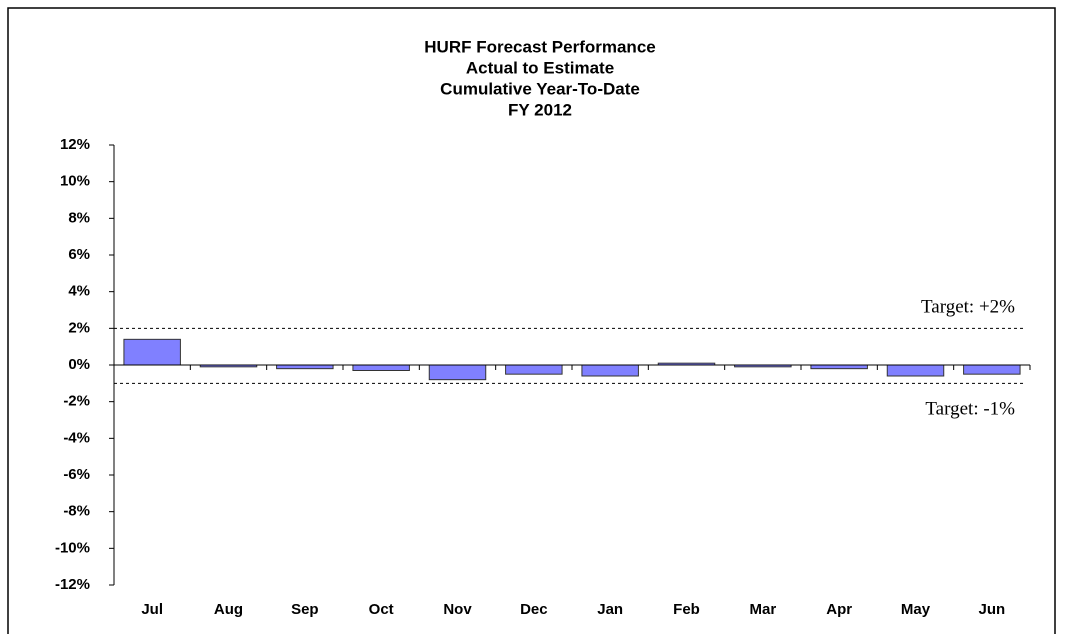 Image resolution: width=1065 pixels, height=634 pixels. What do you see at coordinates (152, 609) in the screenshot?
I see `x-tick-label: Jul` at bounding box center [152, 609].